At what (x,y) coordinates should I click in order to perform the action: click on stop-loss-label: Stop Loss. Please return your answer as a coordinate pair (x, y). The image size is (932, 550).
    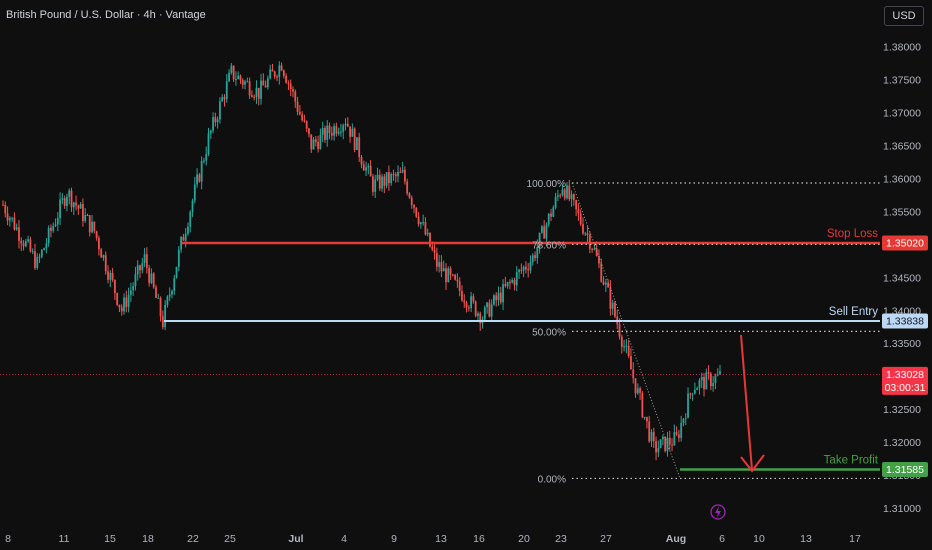
    Looking at the image, I should click on (852, 234).